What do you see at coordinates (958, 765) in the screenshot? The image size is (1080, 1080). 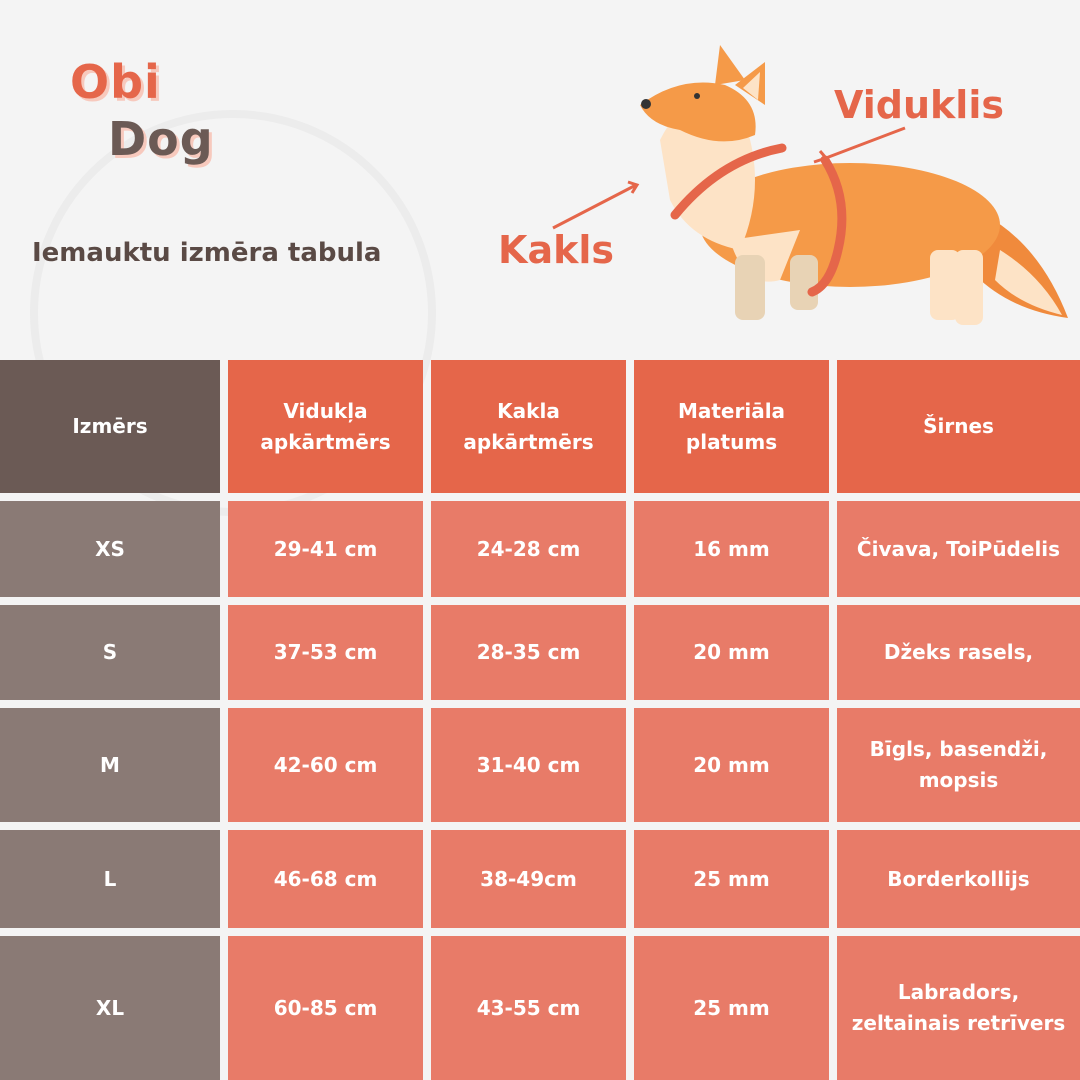 I see `table-cell: Bīgls, basendži, mopsis` at bounding box center [958, 765].